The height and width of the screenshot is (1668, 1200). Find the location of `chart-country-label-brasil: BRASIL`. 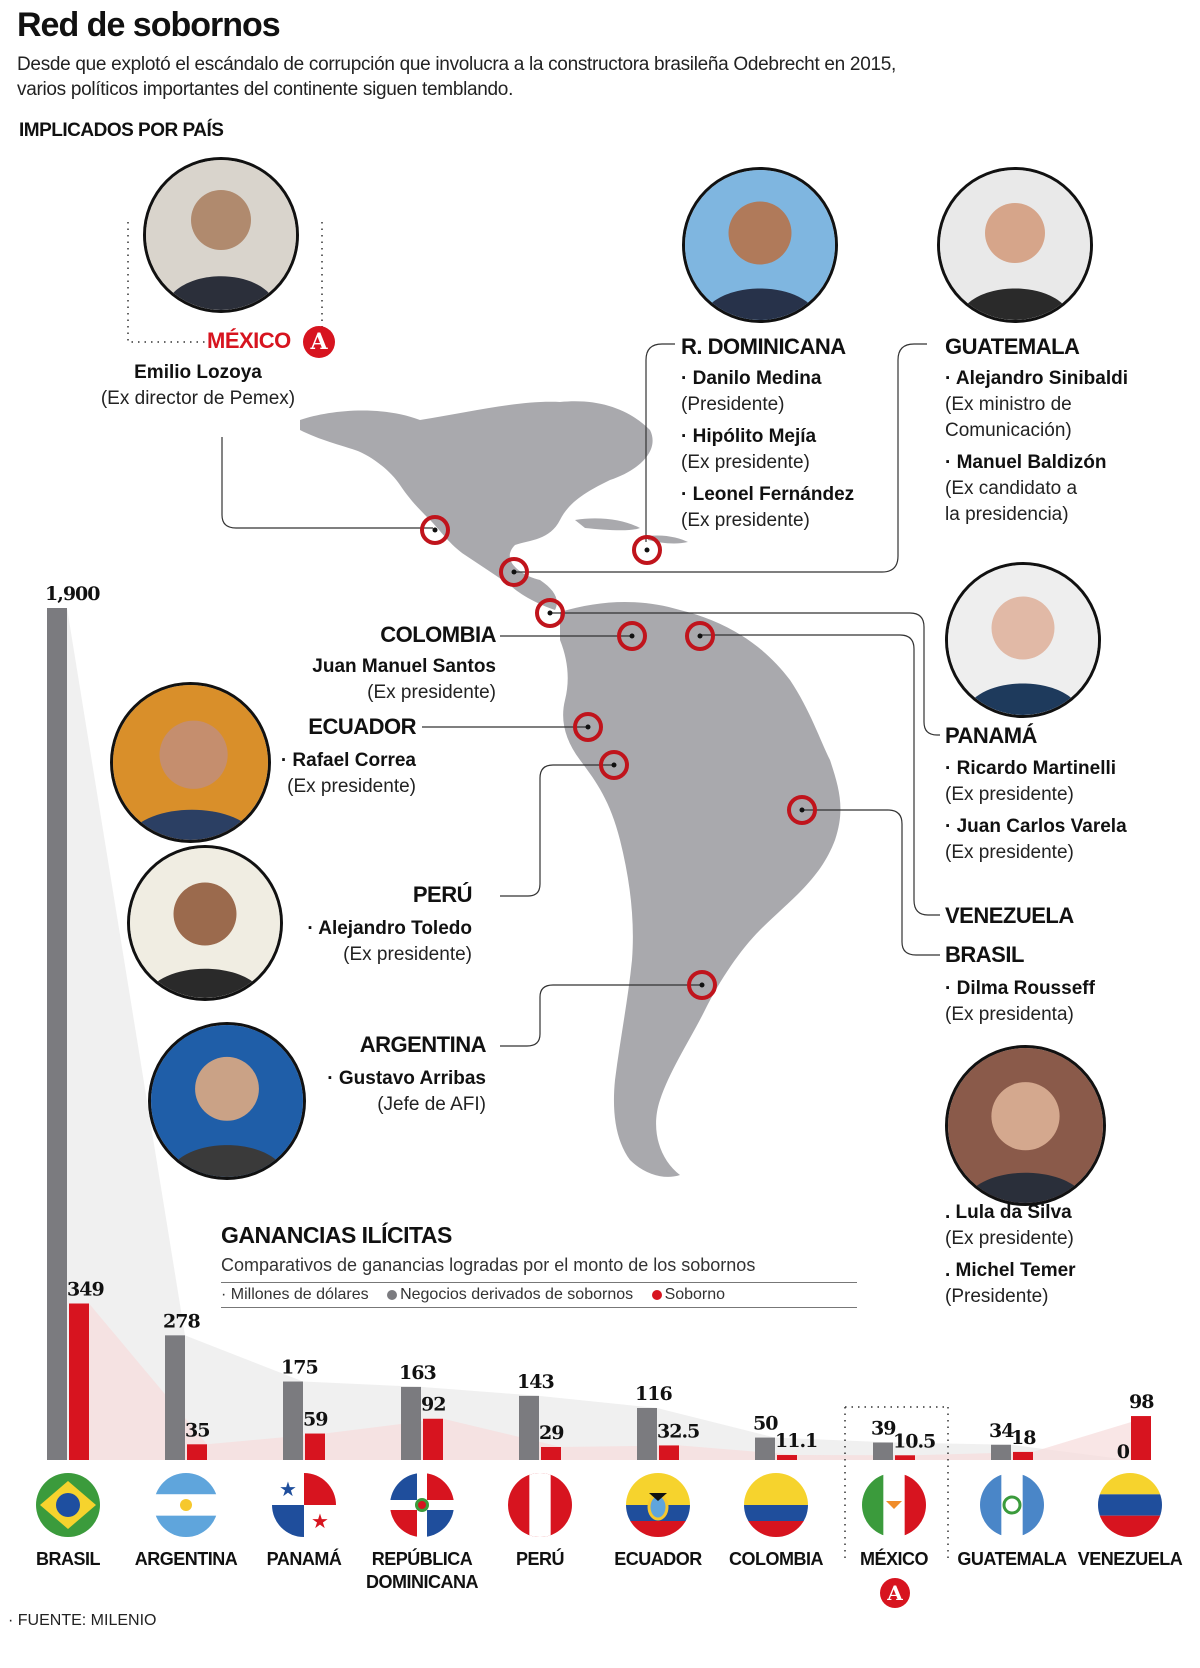

chart-country-label-brasil: BRASIL is located at coordinates (68, 1559).